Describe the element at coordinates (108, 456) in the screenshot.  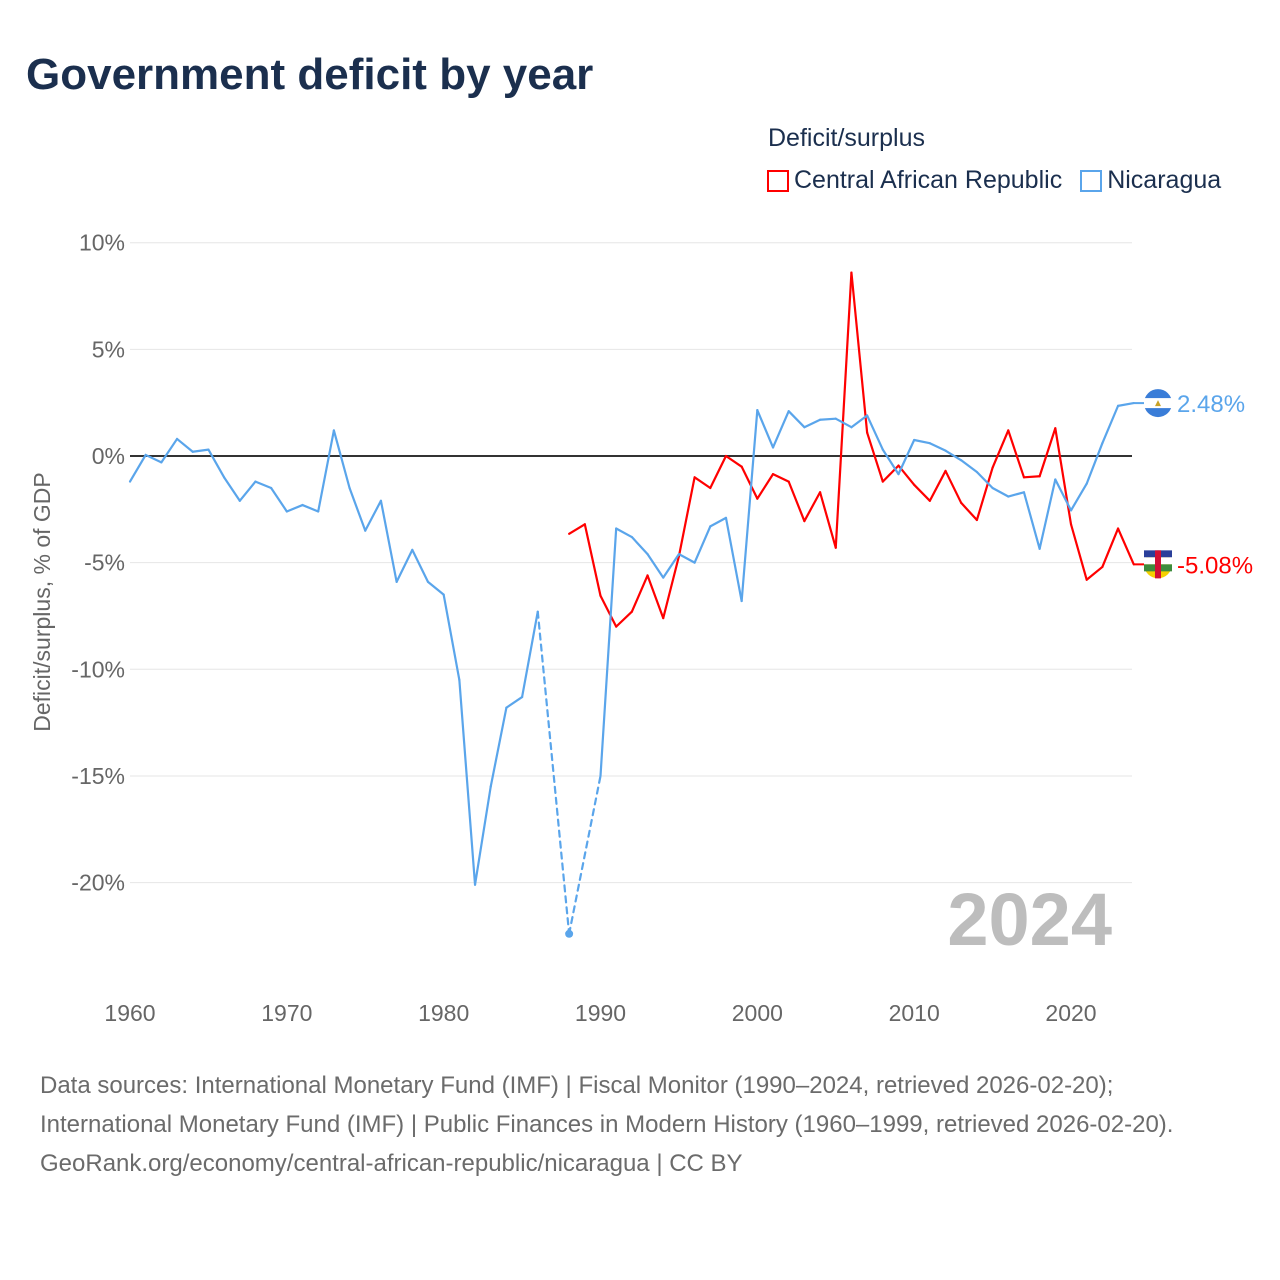
I see `y-tick-label: 0%` at that location.